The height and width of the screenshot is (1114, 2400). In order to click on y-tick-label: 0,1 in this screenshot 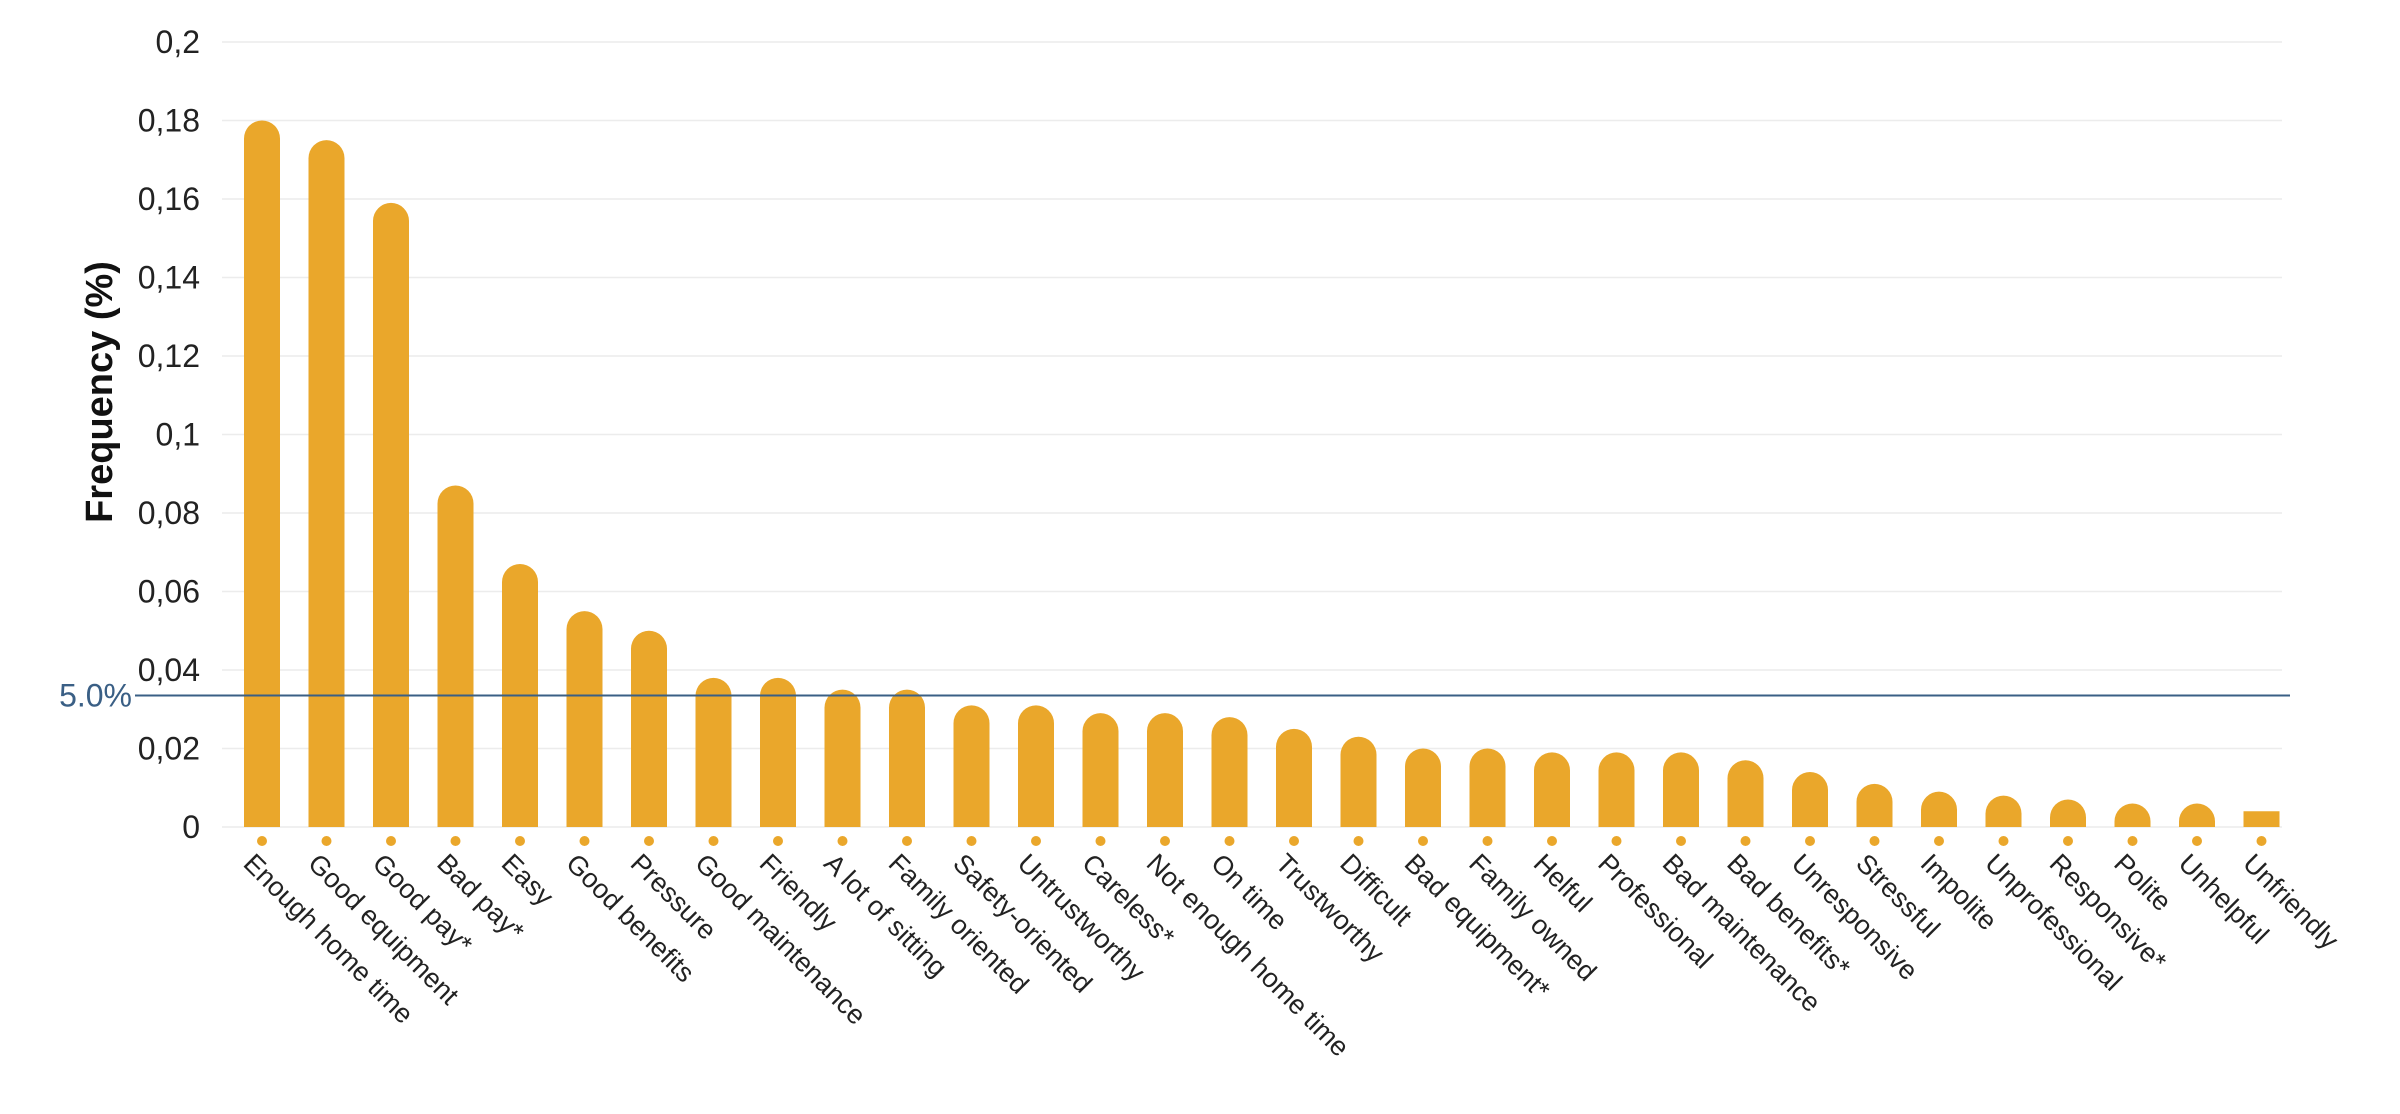, I will do `click(178, 435)`.